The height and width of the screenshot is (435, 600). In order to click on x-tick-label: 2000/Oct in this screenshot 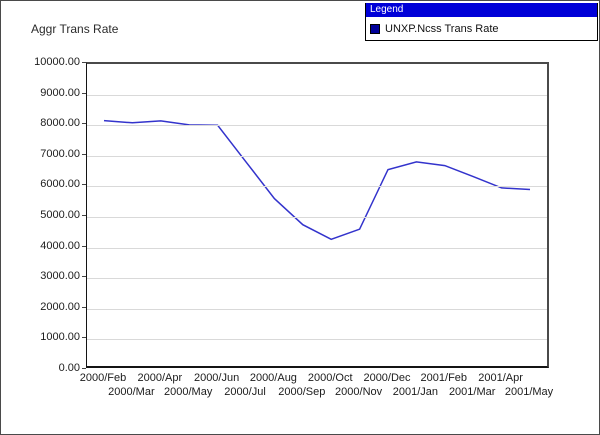, I will do `click(330, 378)`.